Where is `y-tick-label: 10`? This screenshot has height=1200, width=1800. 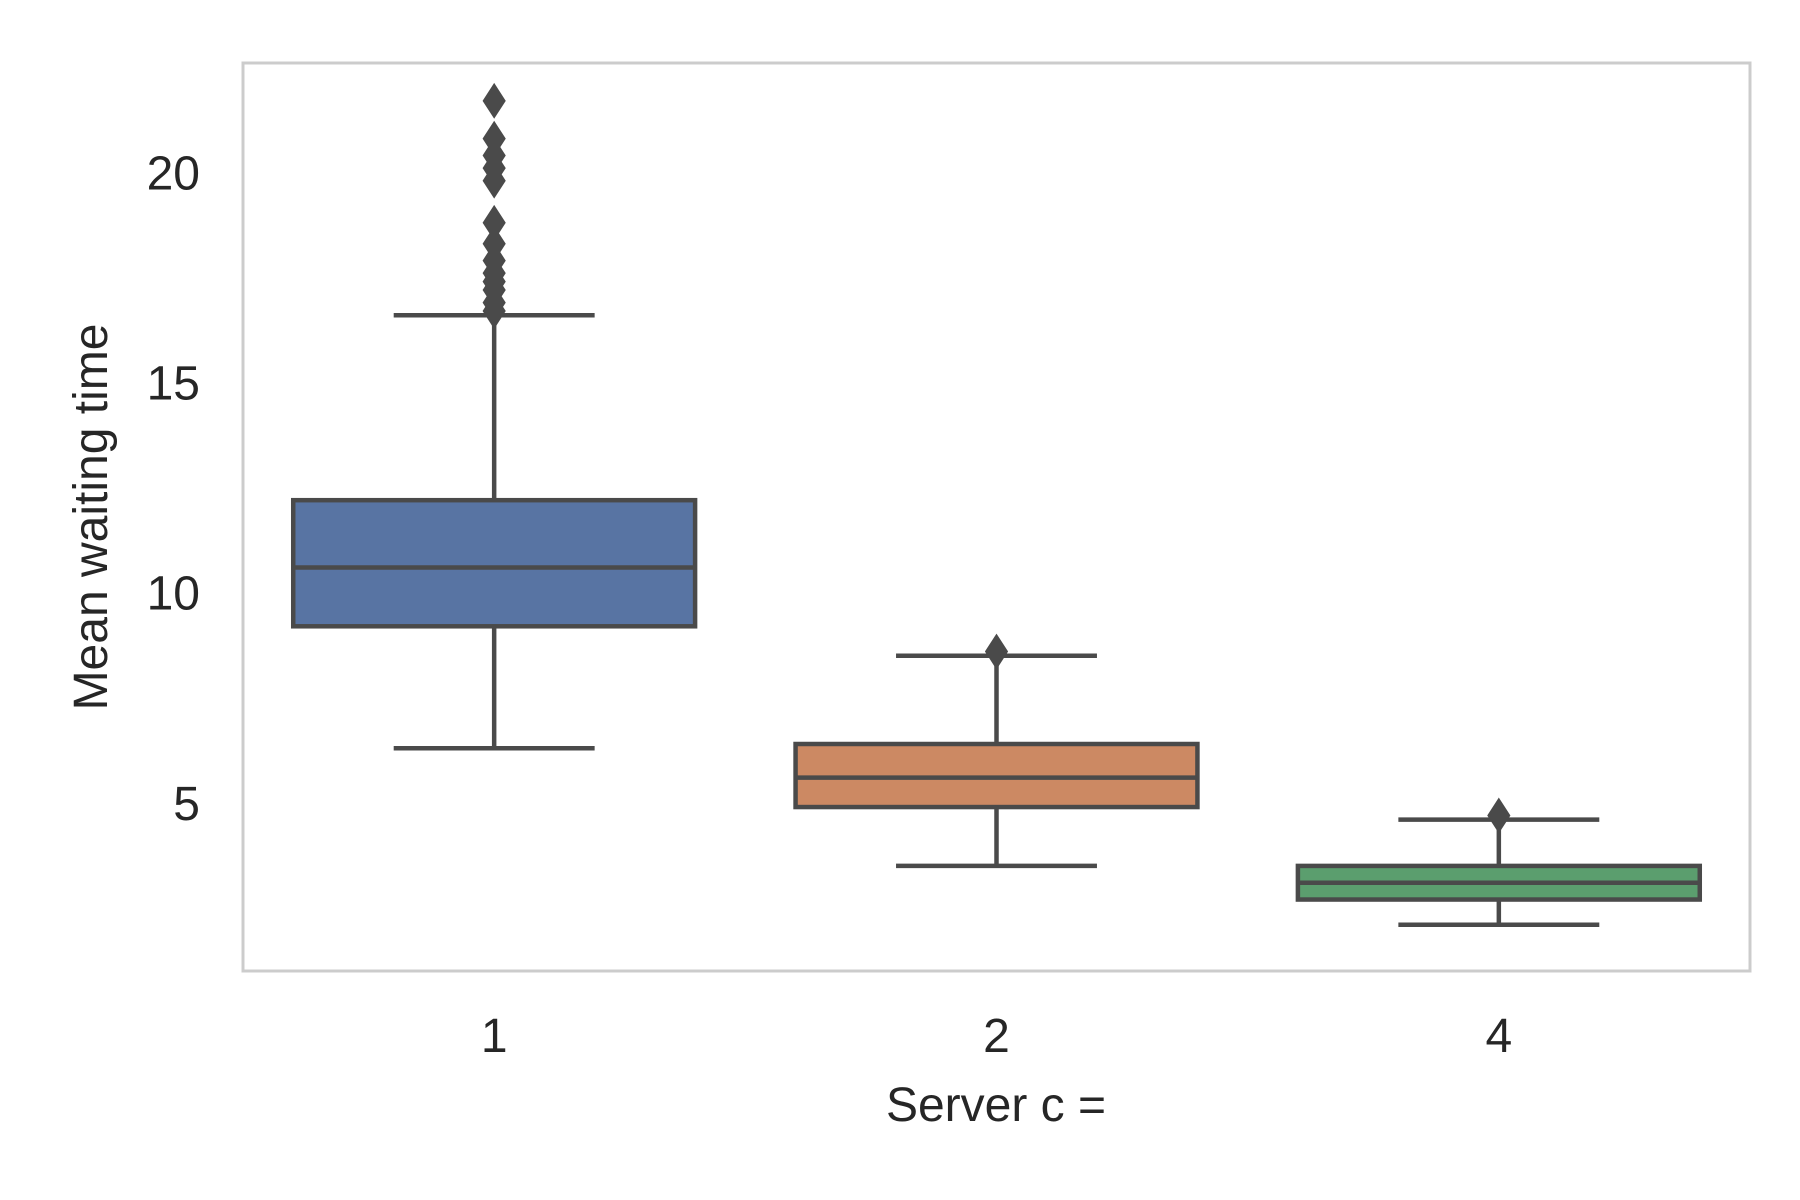
y-tick-label: 10 is located at coordinates (173, 594).